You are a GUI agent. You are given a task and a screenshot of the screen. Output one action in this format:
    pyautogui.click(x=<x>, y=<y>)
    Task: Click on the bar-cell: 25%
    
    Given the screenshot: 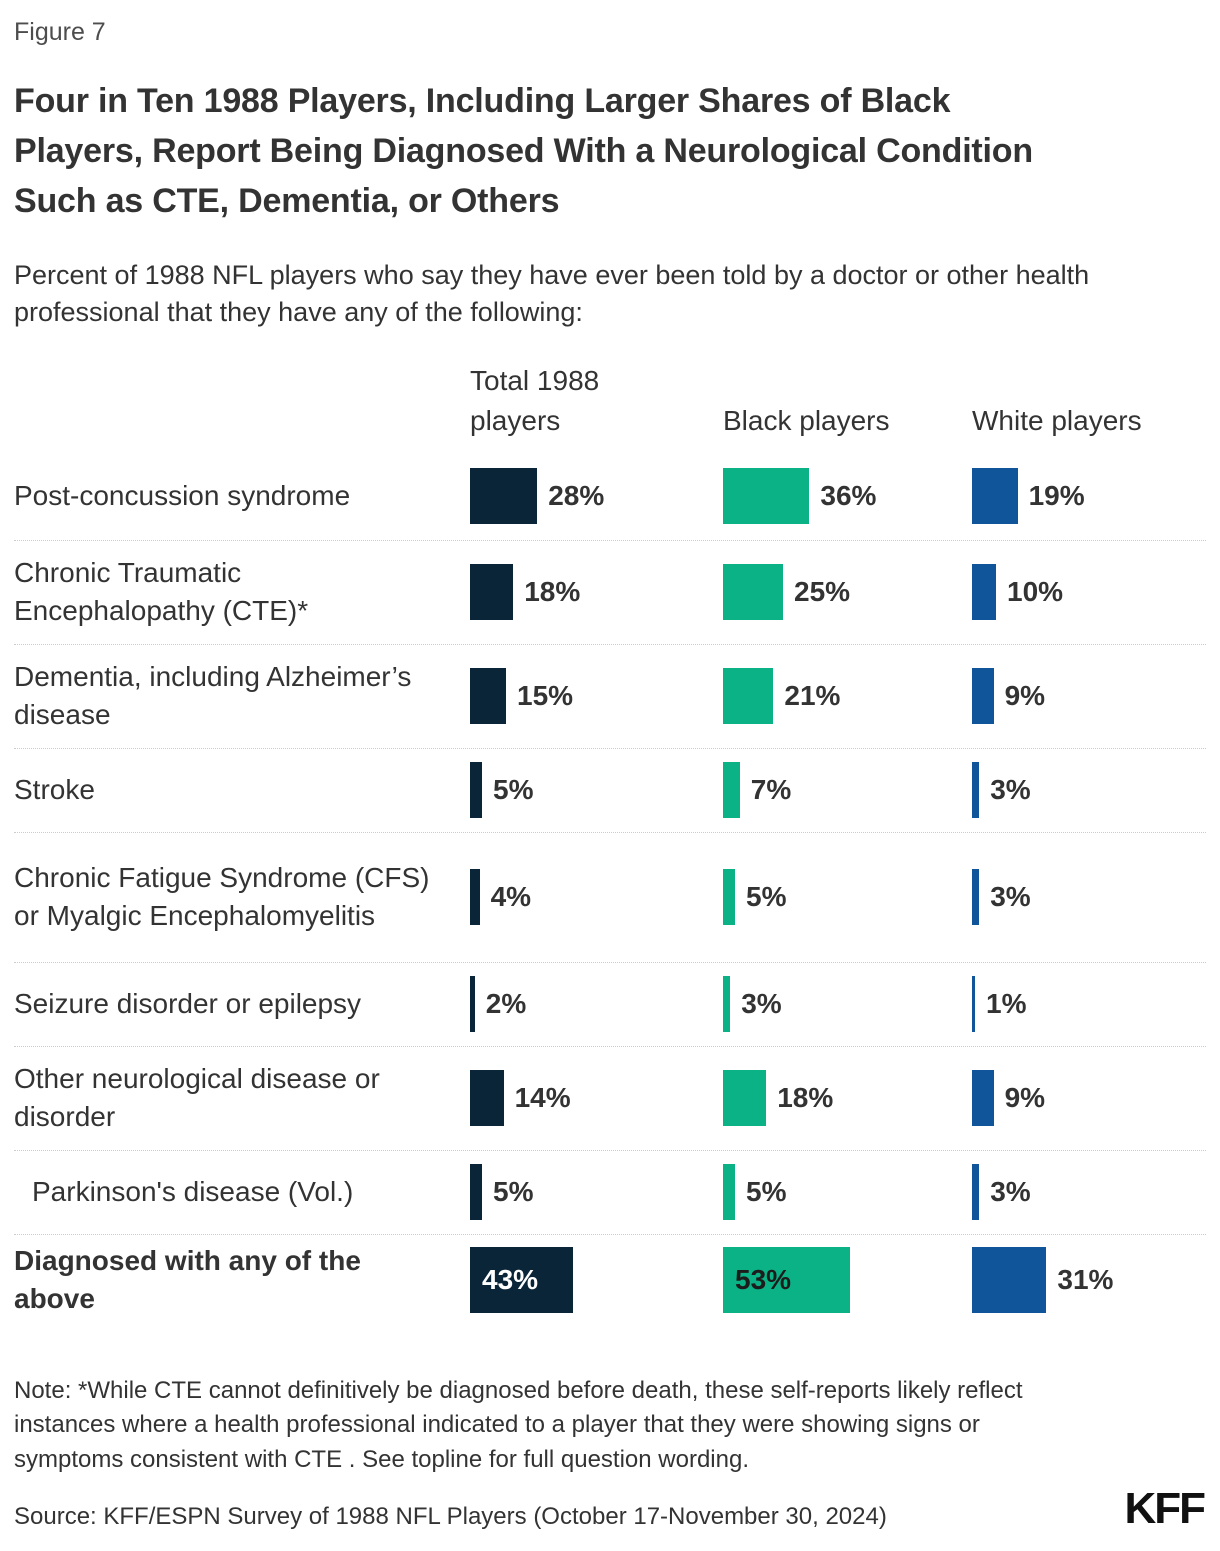 What is the action you would take?
    pyautogui.click(x=847, y=592)
    